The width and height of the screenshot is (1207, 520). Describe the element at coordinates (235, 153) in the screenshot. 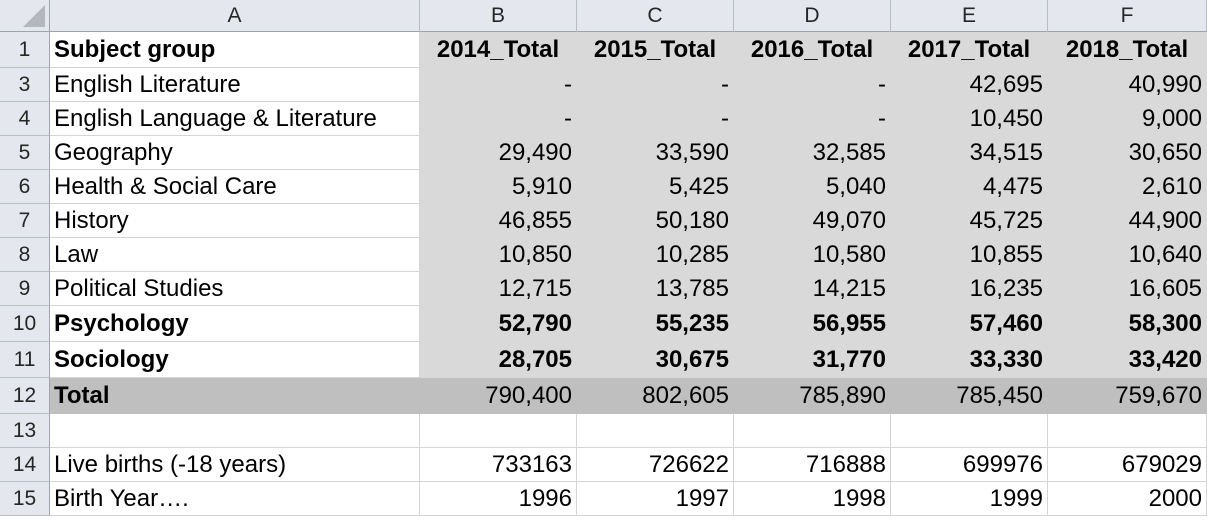

I see `cell-a5: Geography` at that location.